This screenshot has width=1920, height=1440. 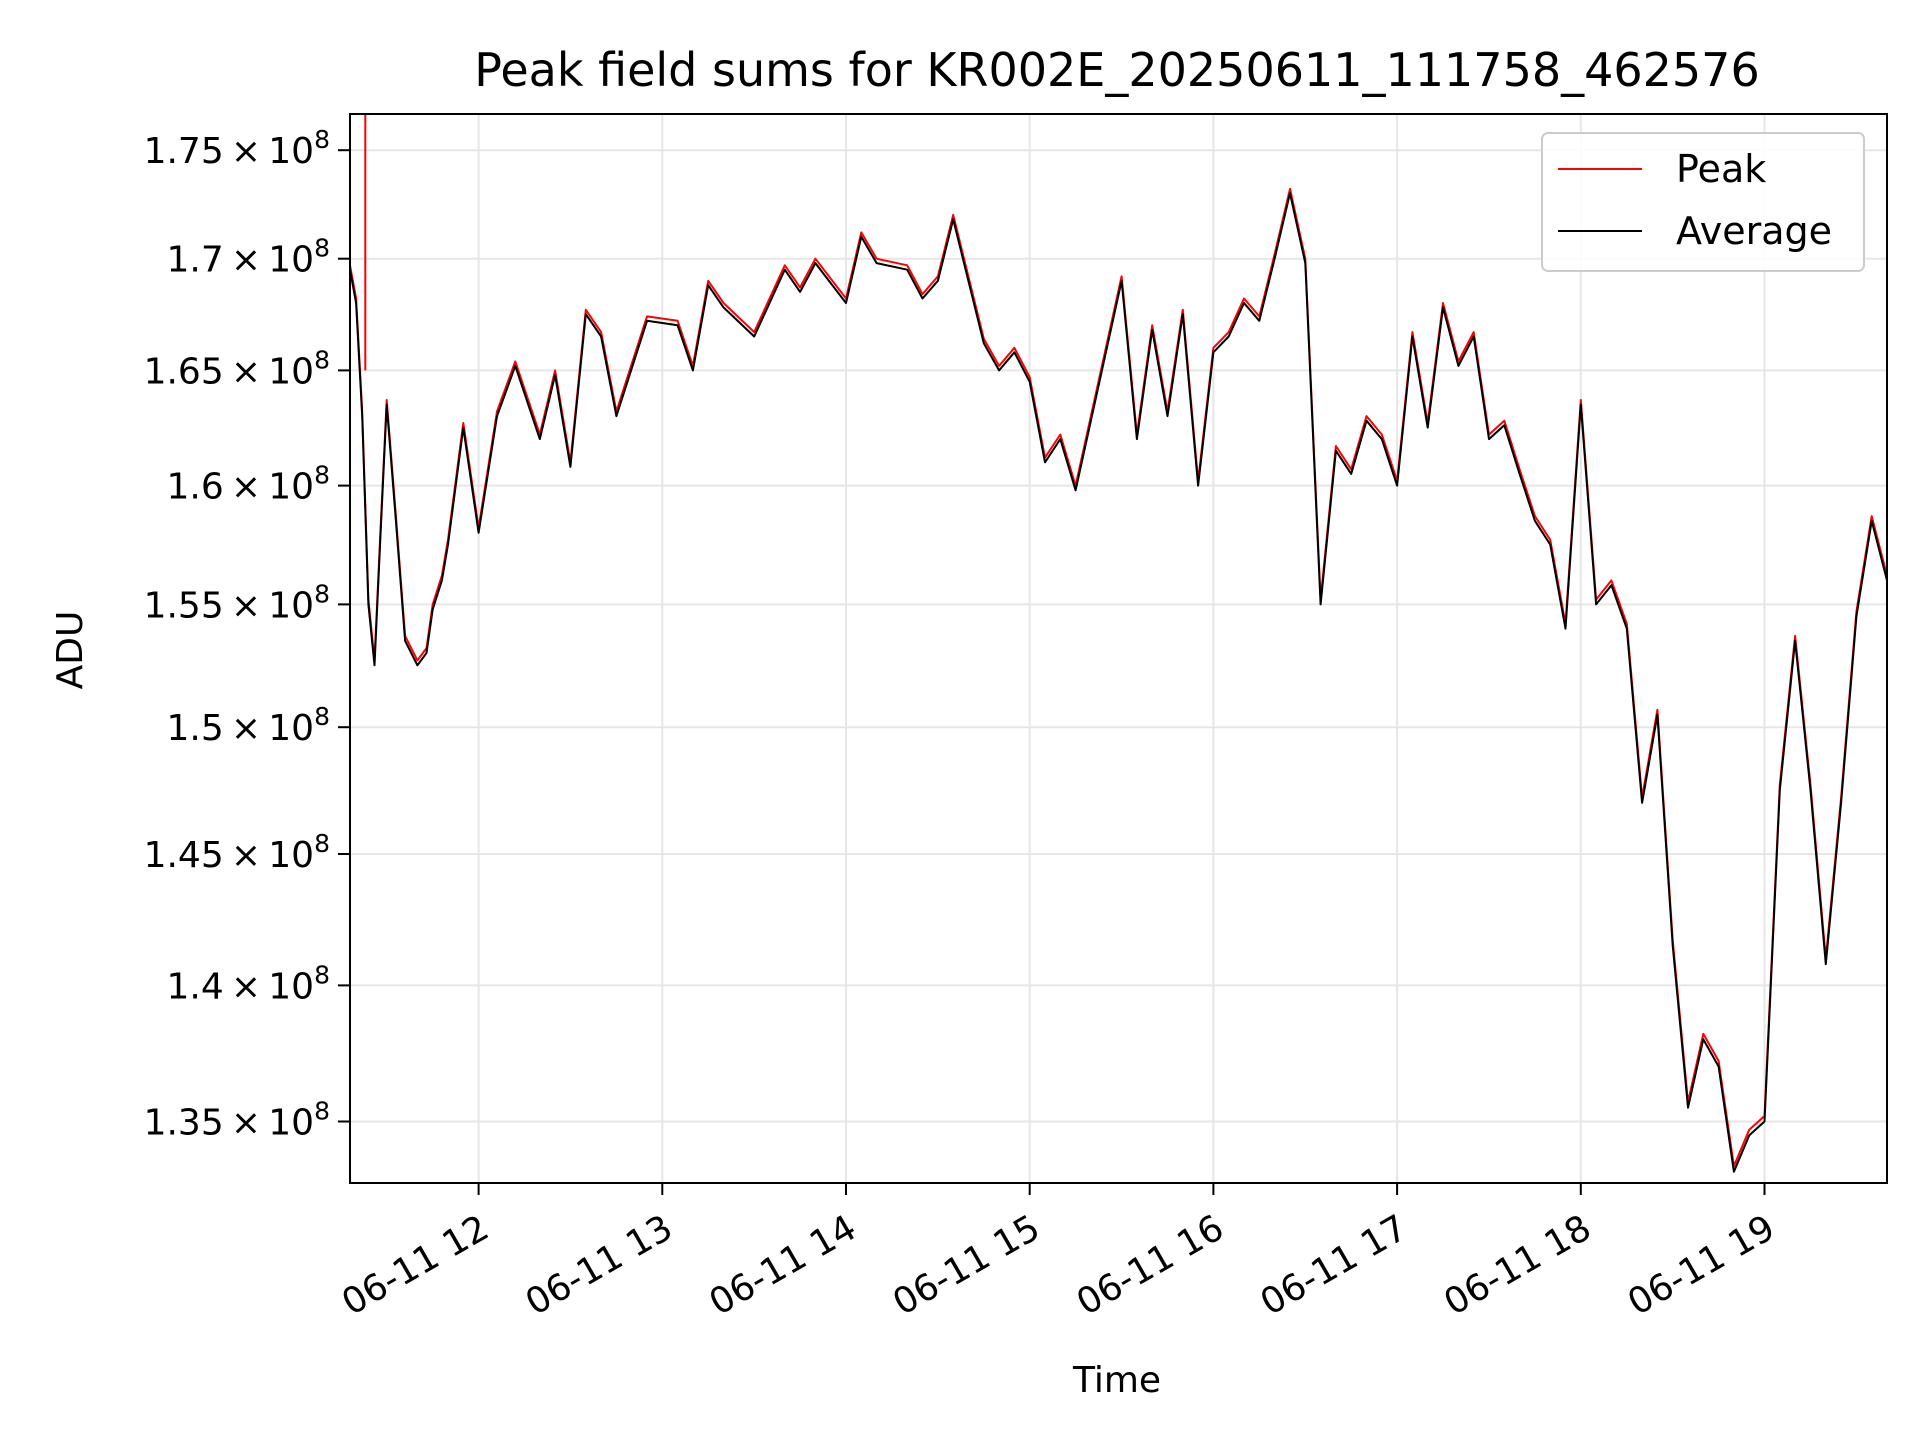 I want to click on y-tick-mantissa: 1.5, so click(x=194, y=728).